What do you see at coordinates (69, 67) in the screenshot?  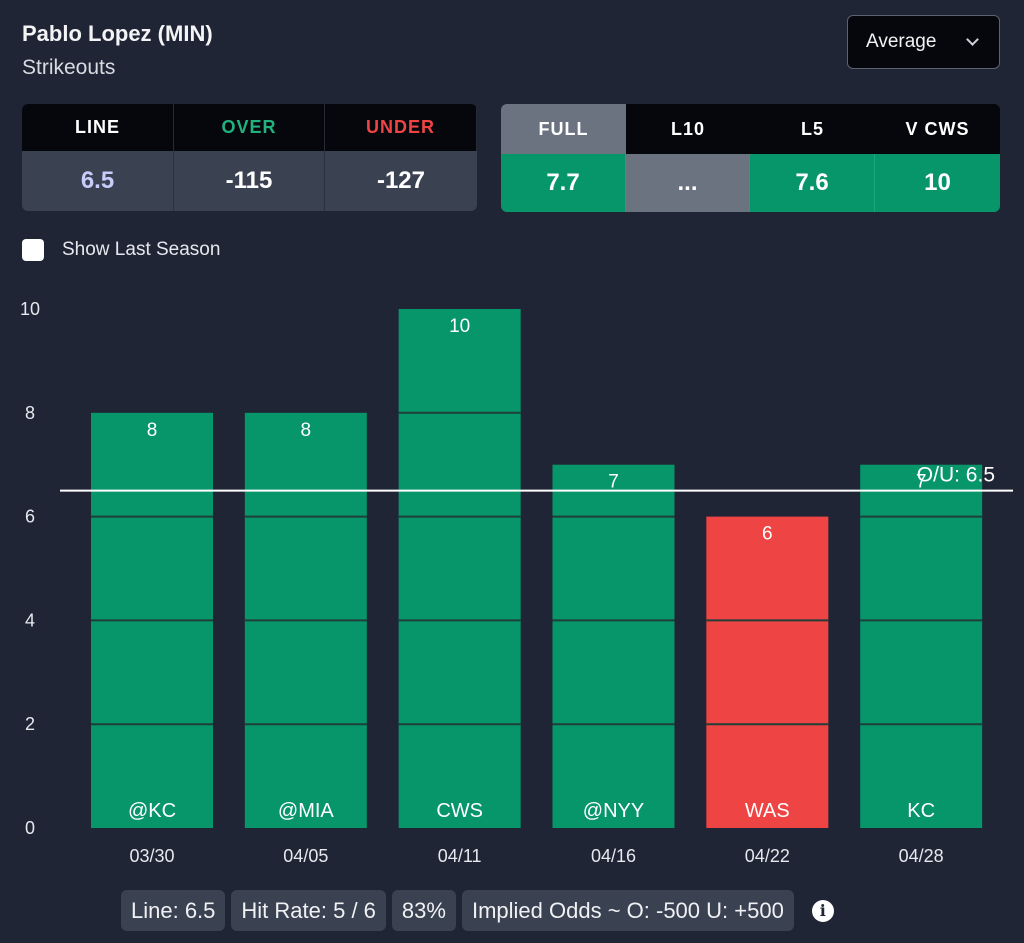 I see `stat-type: Strikeouts` at bounding box center [69, 67].